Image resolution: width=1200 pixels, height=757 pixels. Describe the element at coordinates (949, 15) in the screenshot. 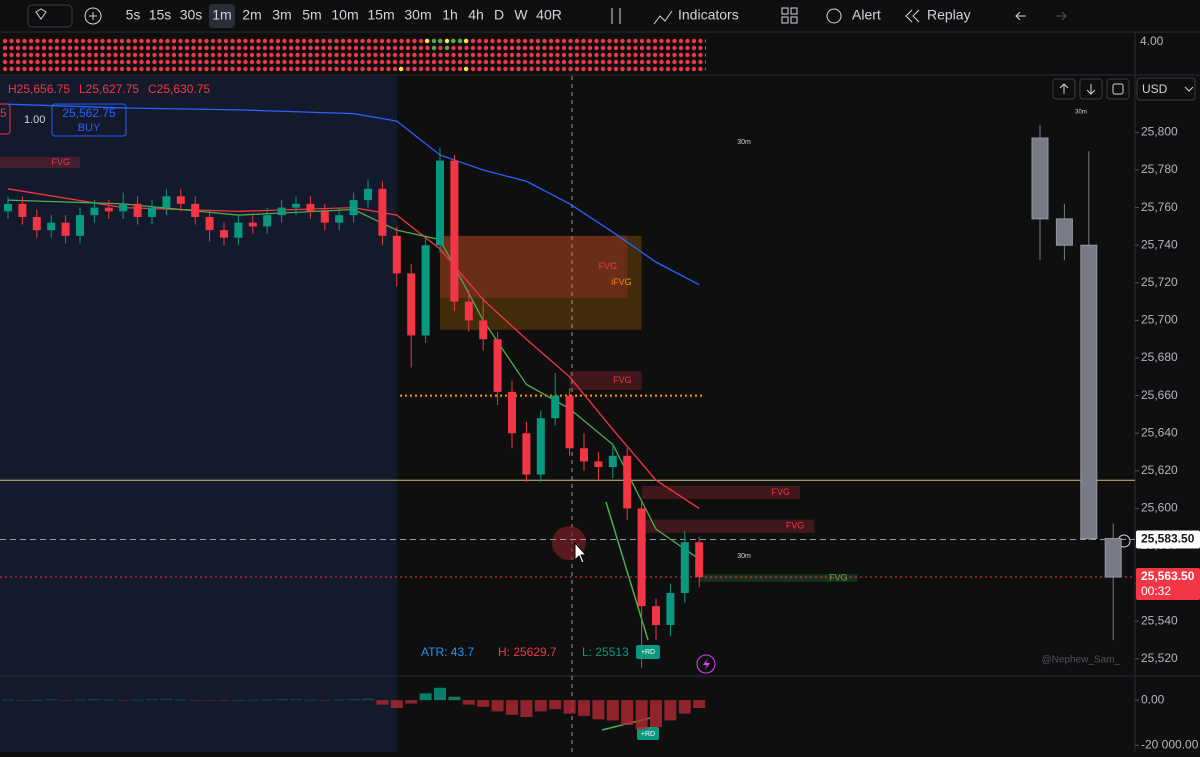

I see `replay-button: Replay` at that location.